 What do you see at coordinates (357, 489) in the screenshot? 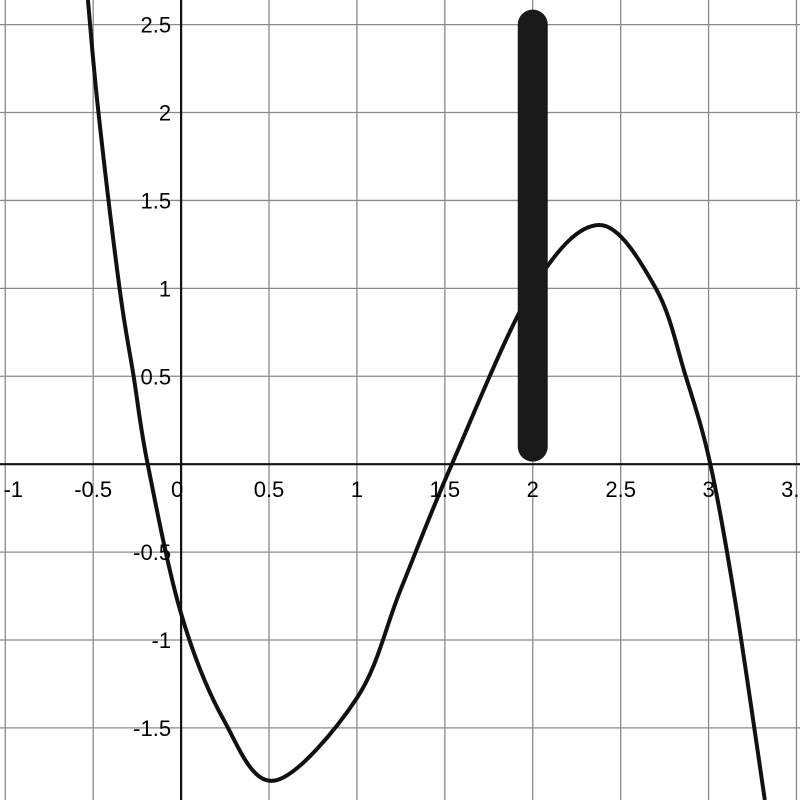
I see `x-tick-label: 1` at bounding box center [357, 489].